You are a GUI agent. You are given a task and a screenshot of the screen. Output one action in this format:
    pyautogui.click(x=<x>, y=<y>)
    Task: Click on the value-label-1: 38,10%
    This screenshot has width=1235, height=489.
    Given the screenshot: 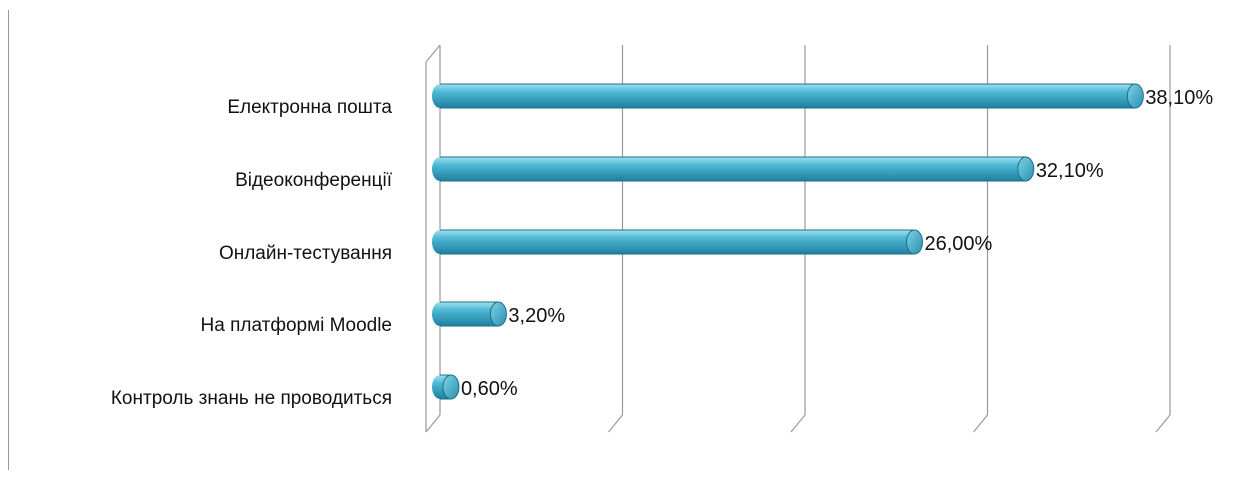 What is the action you would take?
    pyautogui.click(x=1179, y=98)
    